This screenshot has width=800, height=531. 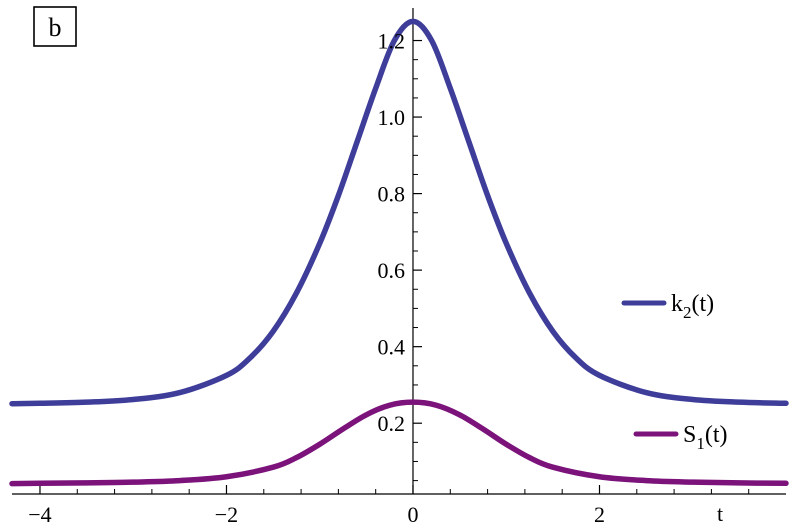 What do you see at coordinates (391, 347) in the screenshot?
I see `y-tick-label: 0.4` at bounding box center [391, 347].